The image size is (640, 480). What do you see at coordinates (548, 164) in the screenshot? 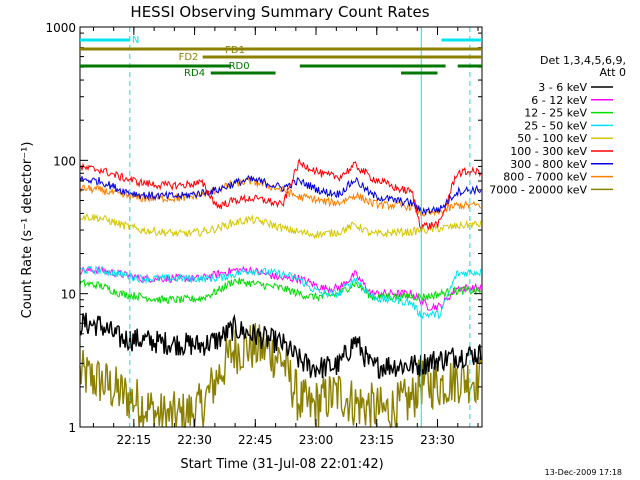
I see `legend-entry-label: 300 - 800 keV` at bounding box center [548, 164].